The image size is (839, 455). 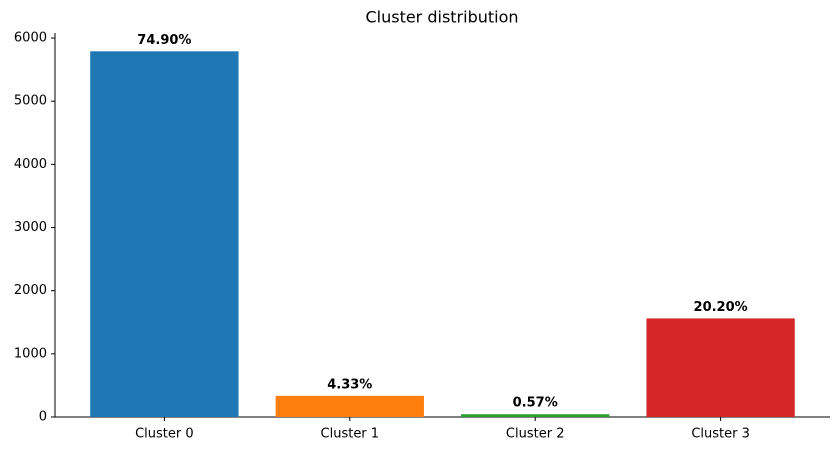 What do you see at coordinates (350, 434) in the screenshot?
I see `x-tick-label: Cluster 1` at bounding box center [350, 434].